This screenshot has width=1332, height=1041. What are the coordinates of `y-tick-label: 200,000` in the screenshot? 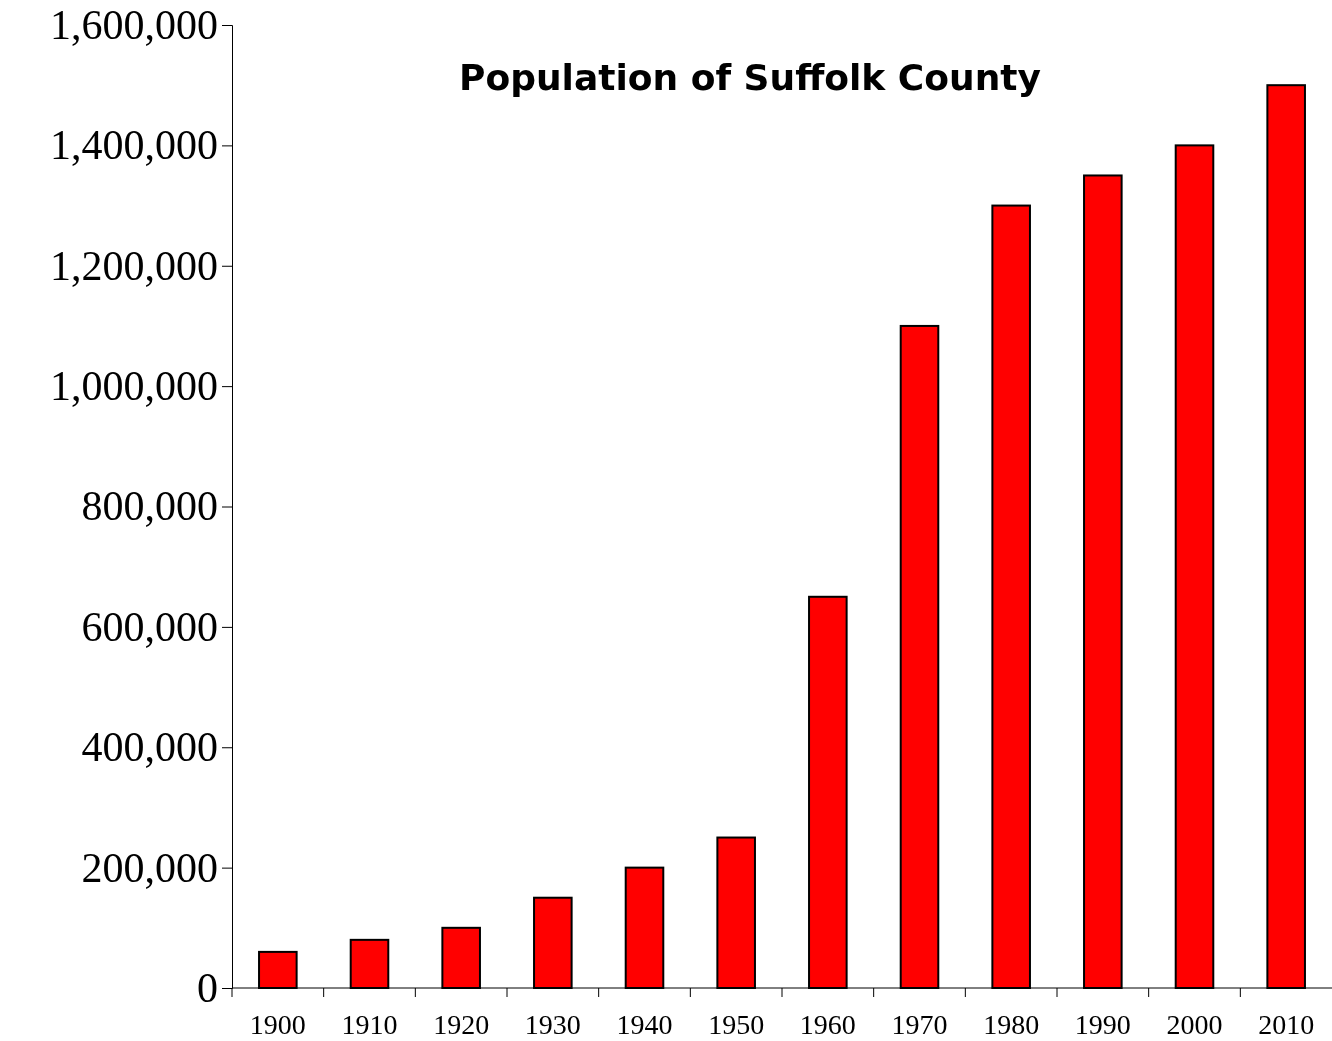 It's located at (149, 867).